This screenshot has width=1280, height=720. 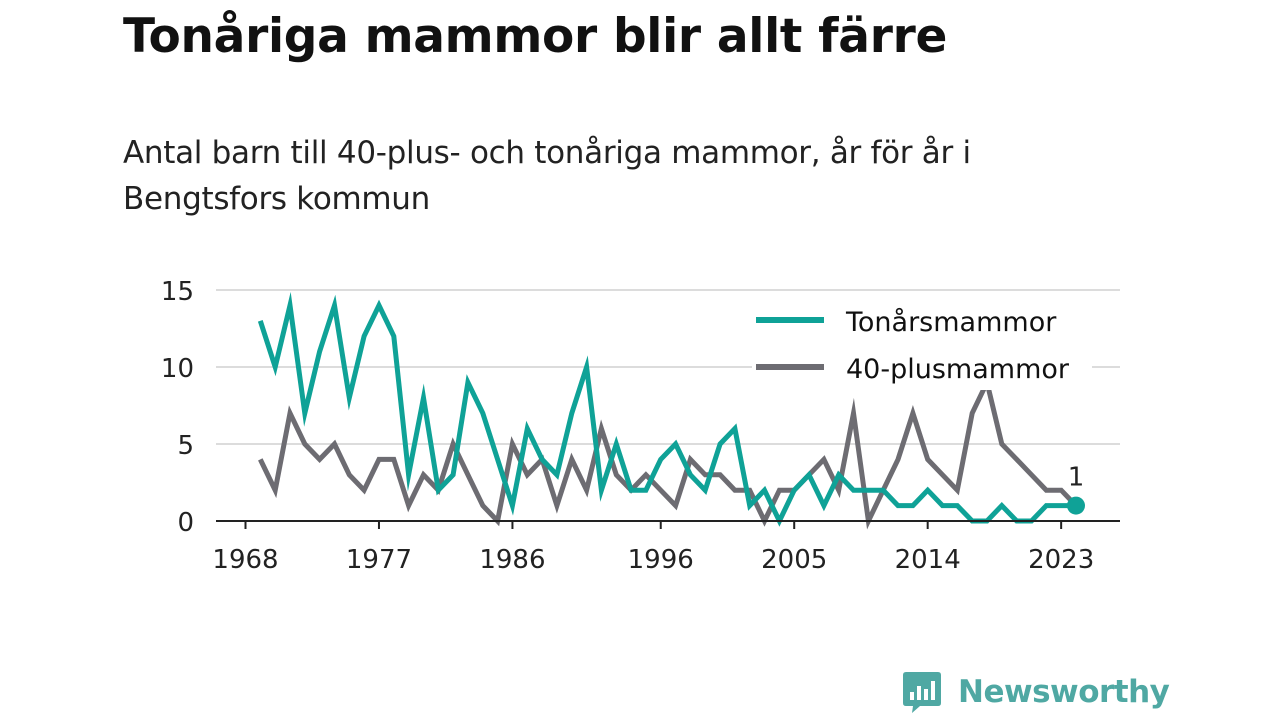 I want to click on chart-title: Tonåriga mammor blir allt färre, so click(x=535, y=36).